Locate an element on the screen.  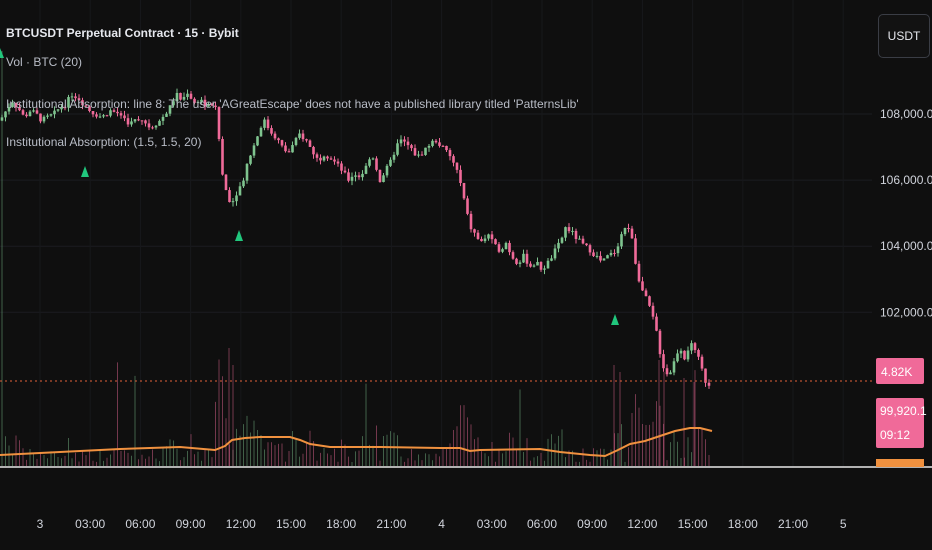
volume-legend: Vol · BTC (20) is located at coordinates (44, 62).